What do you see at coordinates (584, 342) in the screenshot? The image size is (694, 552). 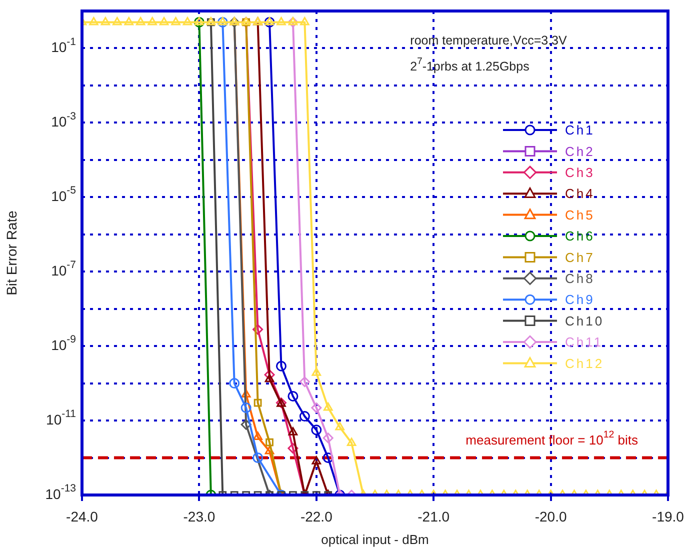 I see `legend-label: Ch11` at bounding box center [584, 342].